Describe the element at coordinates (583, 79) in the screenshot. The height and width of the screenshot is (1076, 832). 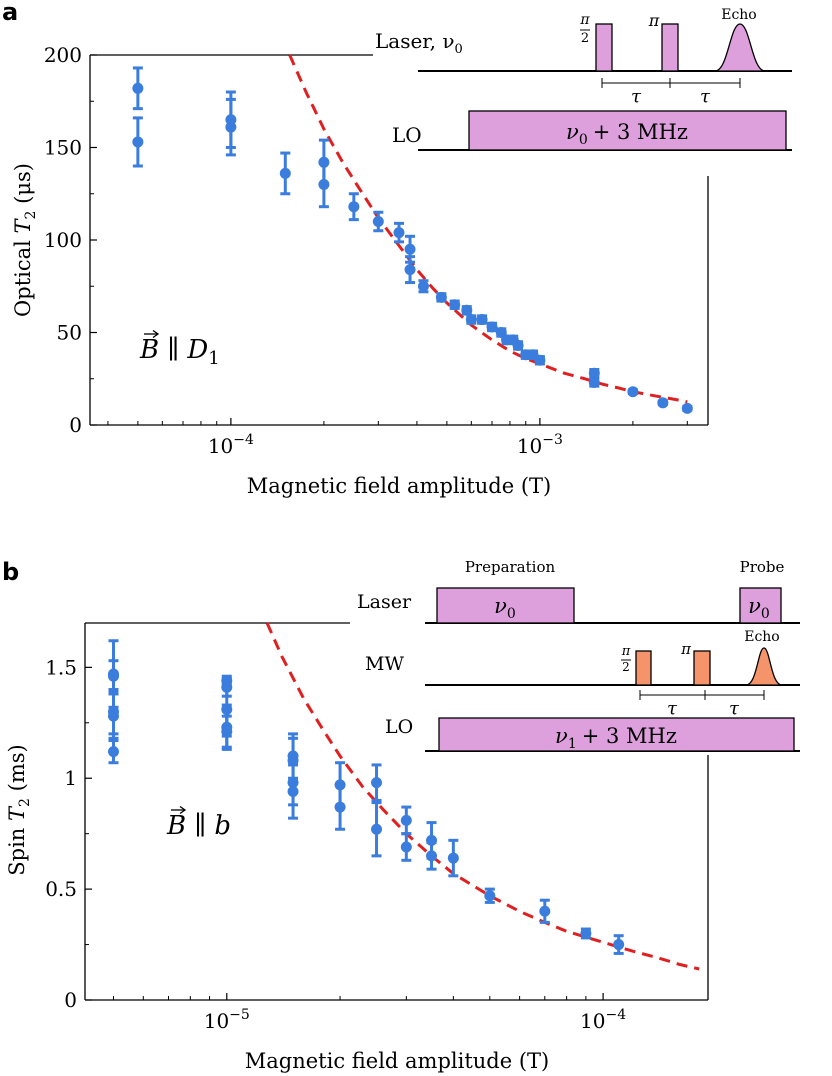
I see `panel-a-inset-diagram: Laser, ν0 π 2 π Echo τ τ LO ν0 + 3 MHz` at that location.